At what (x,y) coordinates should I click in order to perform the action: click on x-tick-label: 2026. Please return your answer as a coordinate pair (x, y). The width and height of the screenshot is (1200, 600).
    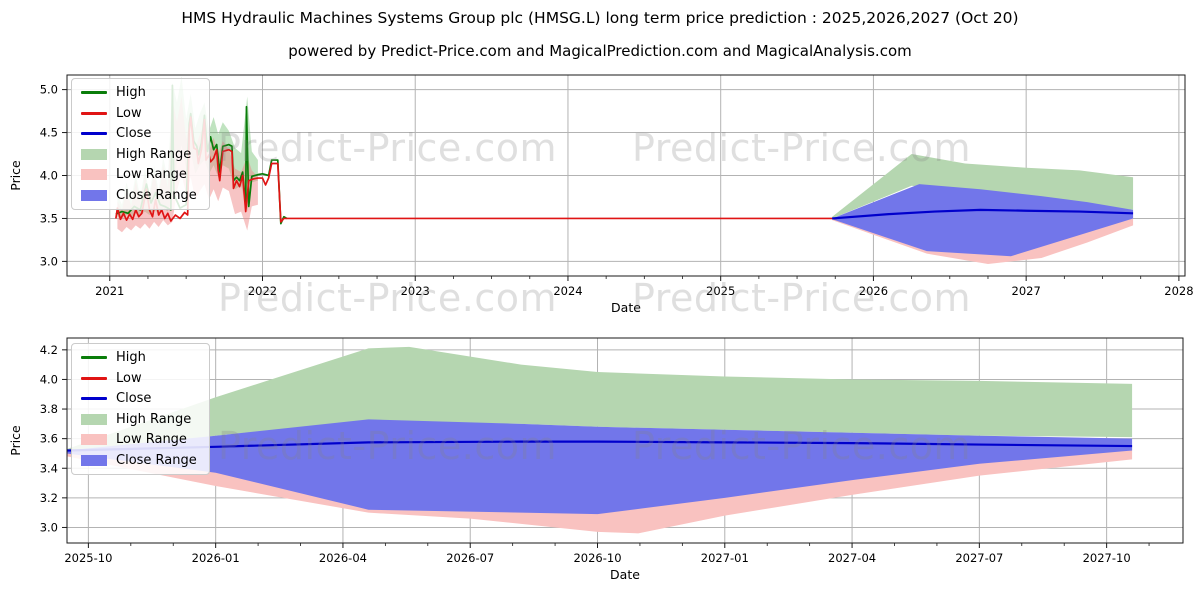
    Looking at the image, I should click on (873, 291).